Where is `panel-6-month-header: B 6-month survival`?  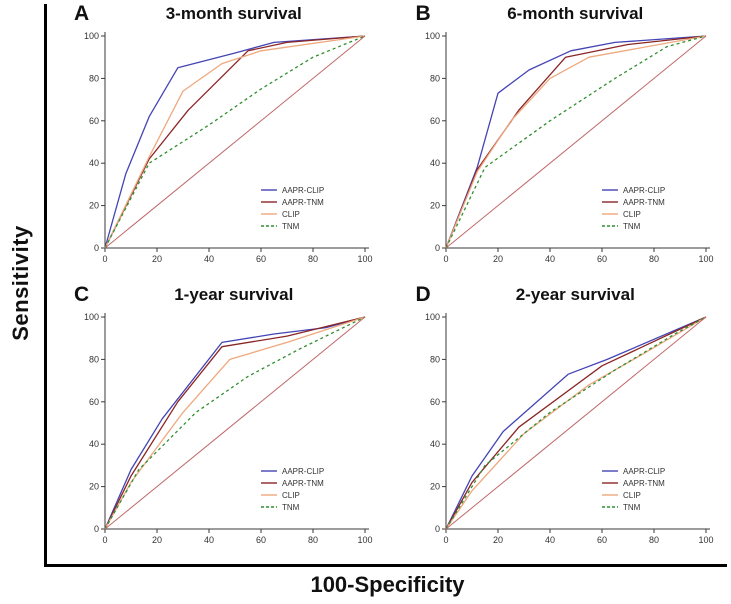
panel-6-month-header: B 6-month survival is located at coordinates (560, 15).